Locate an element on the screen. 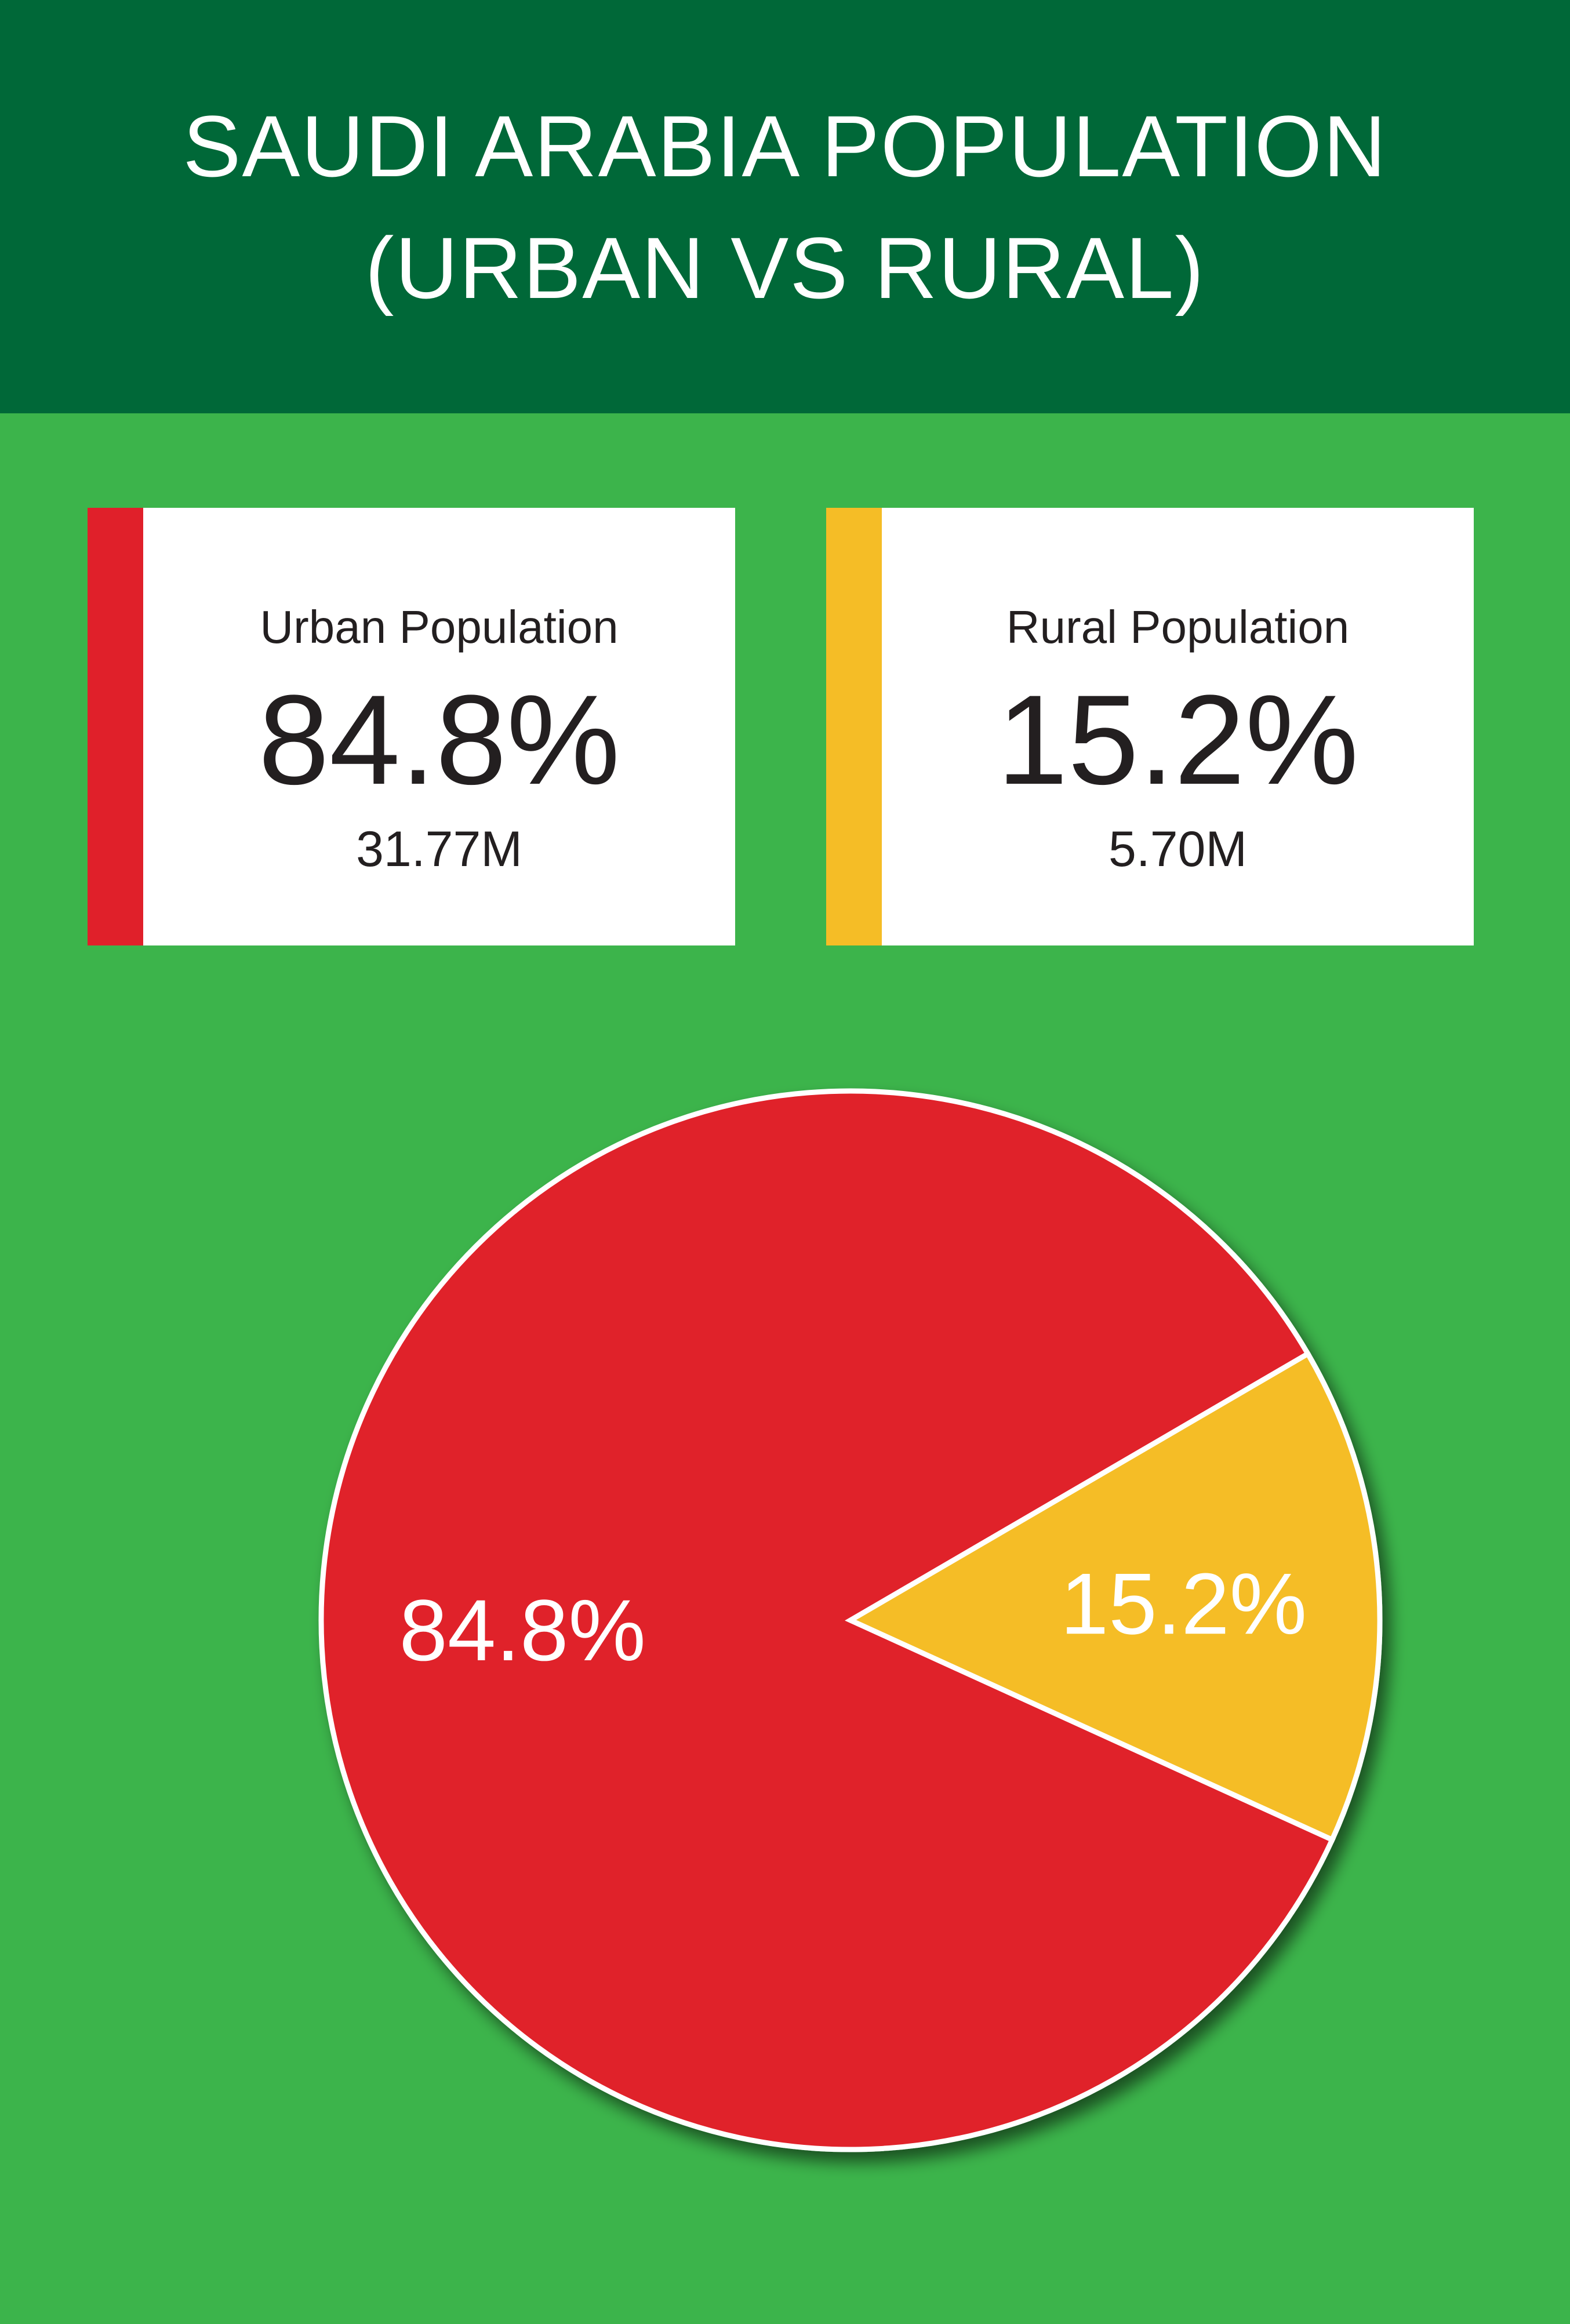 This screenshot has width=1570, height=2324. rural-population-card: Rural Population 15.2% 5.70M is located at coordinates (1150, 727).